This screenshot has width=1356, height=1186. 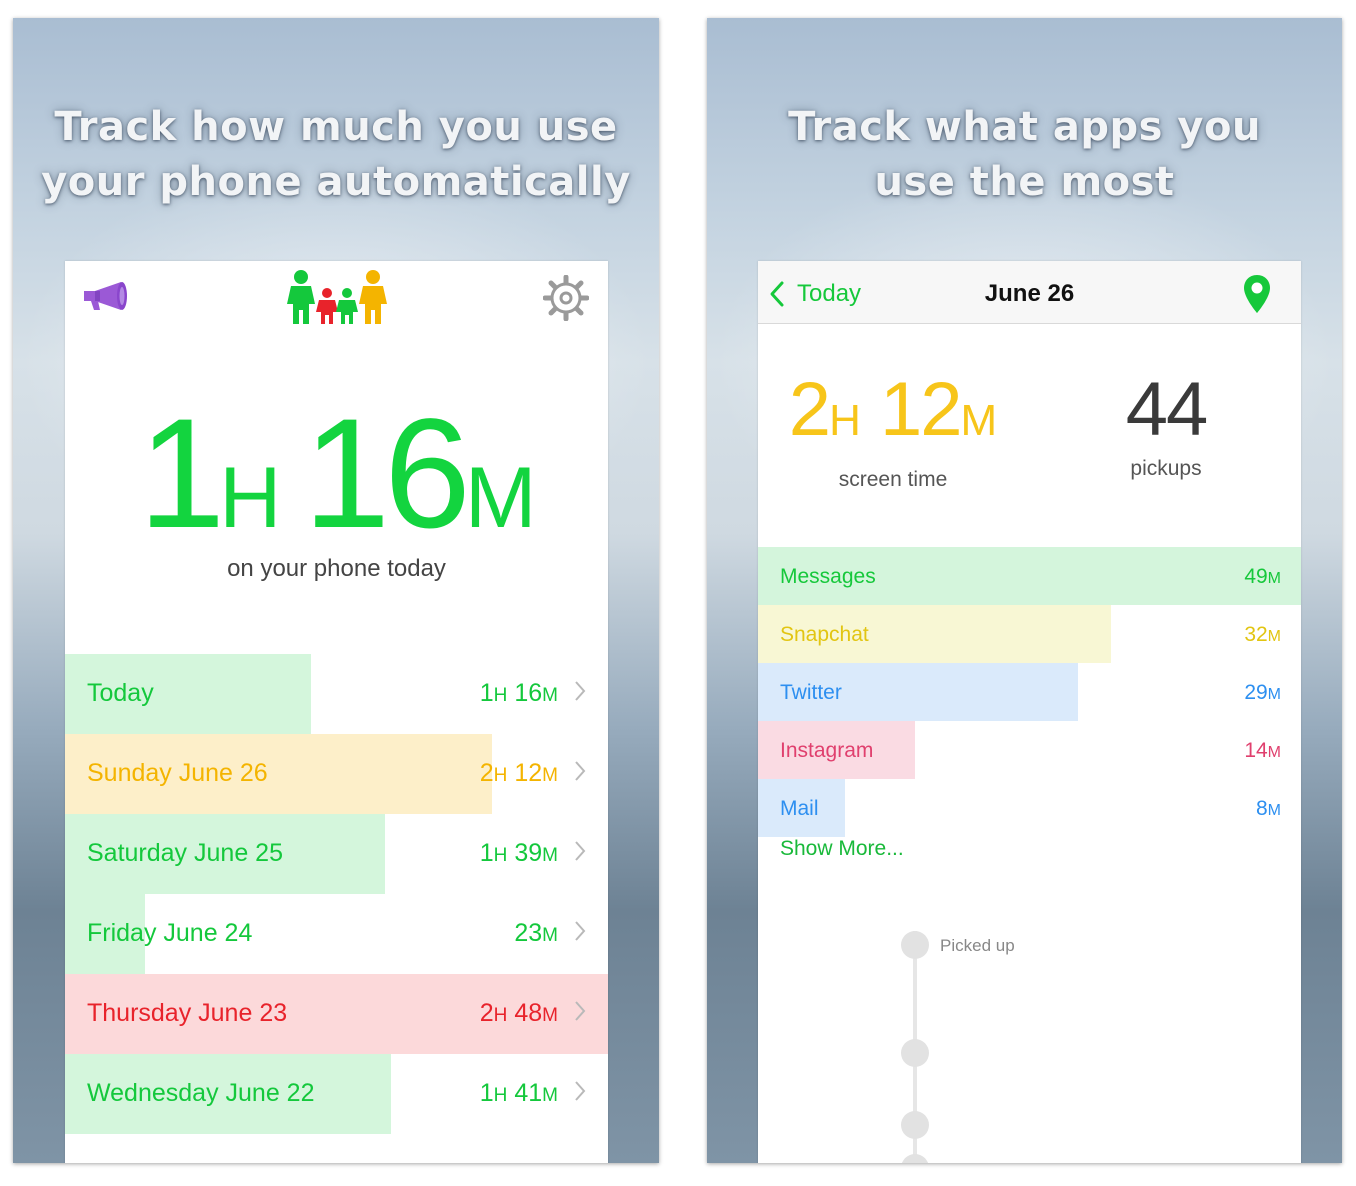 I want to click on app-row: Messages 49M, so click(x=1029, y=576).